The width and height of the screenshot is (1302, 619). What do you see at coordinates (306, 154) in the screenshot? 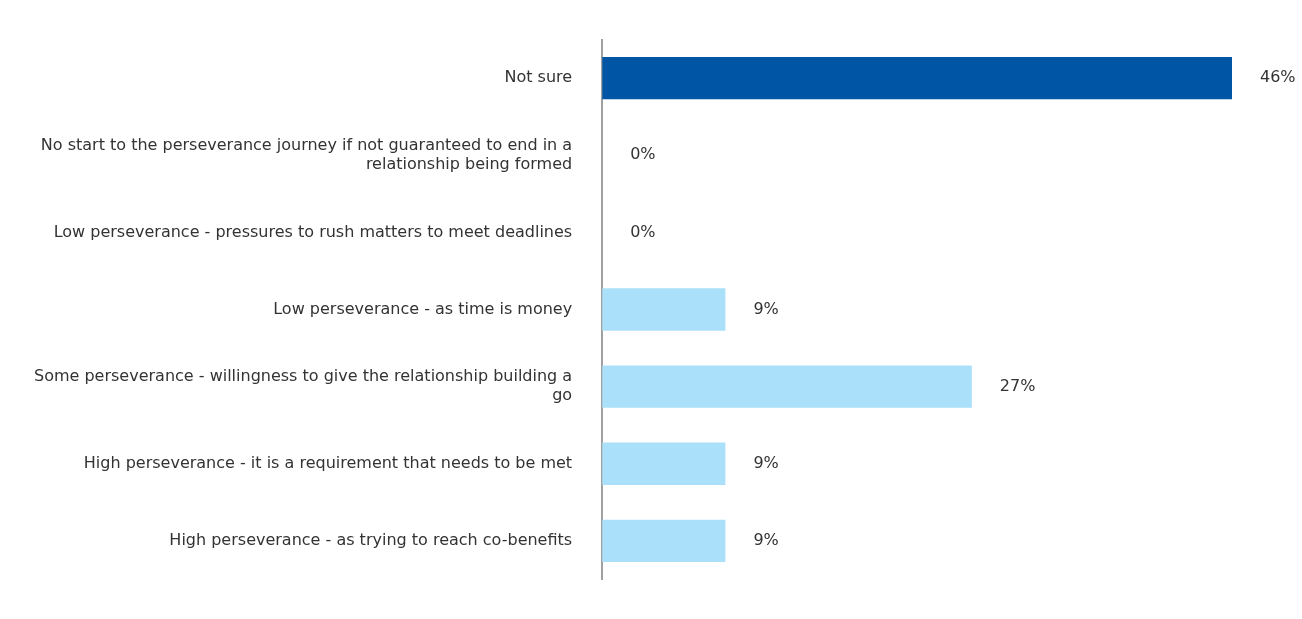
I see `y-tick-label: No start to the perseverance journey if not guaranteed to end in a relationship being formed` at bounding box center [306, 154].